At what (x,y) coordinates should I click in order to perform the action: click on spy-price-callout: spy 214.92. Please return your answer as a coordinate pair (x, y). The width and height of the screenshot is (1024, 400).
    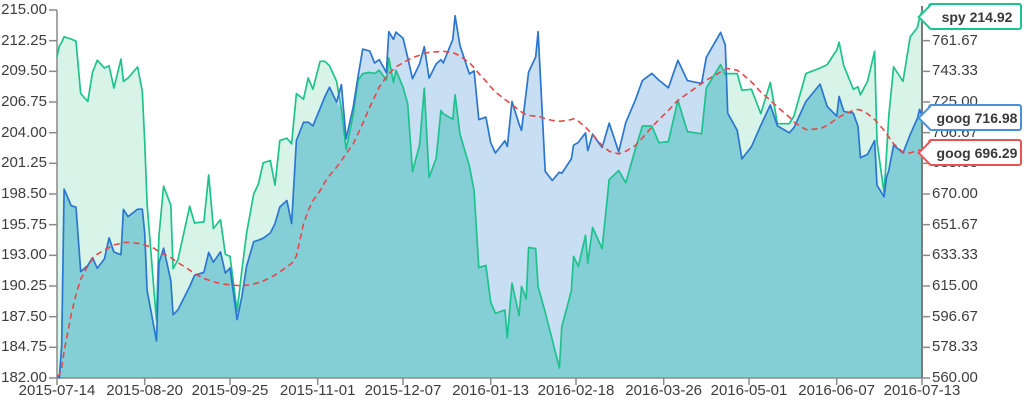
    Looking at the image, I should click on (969, 16).